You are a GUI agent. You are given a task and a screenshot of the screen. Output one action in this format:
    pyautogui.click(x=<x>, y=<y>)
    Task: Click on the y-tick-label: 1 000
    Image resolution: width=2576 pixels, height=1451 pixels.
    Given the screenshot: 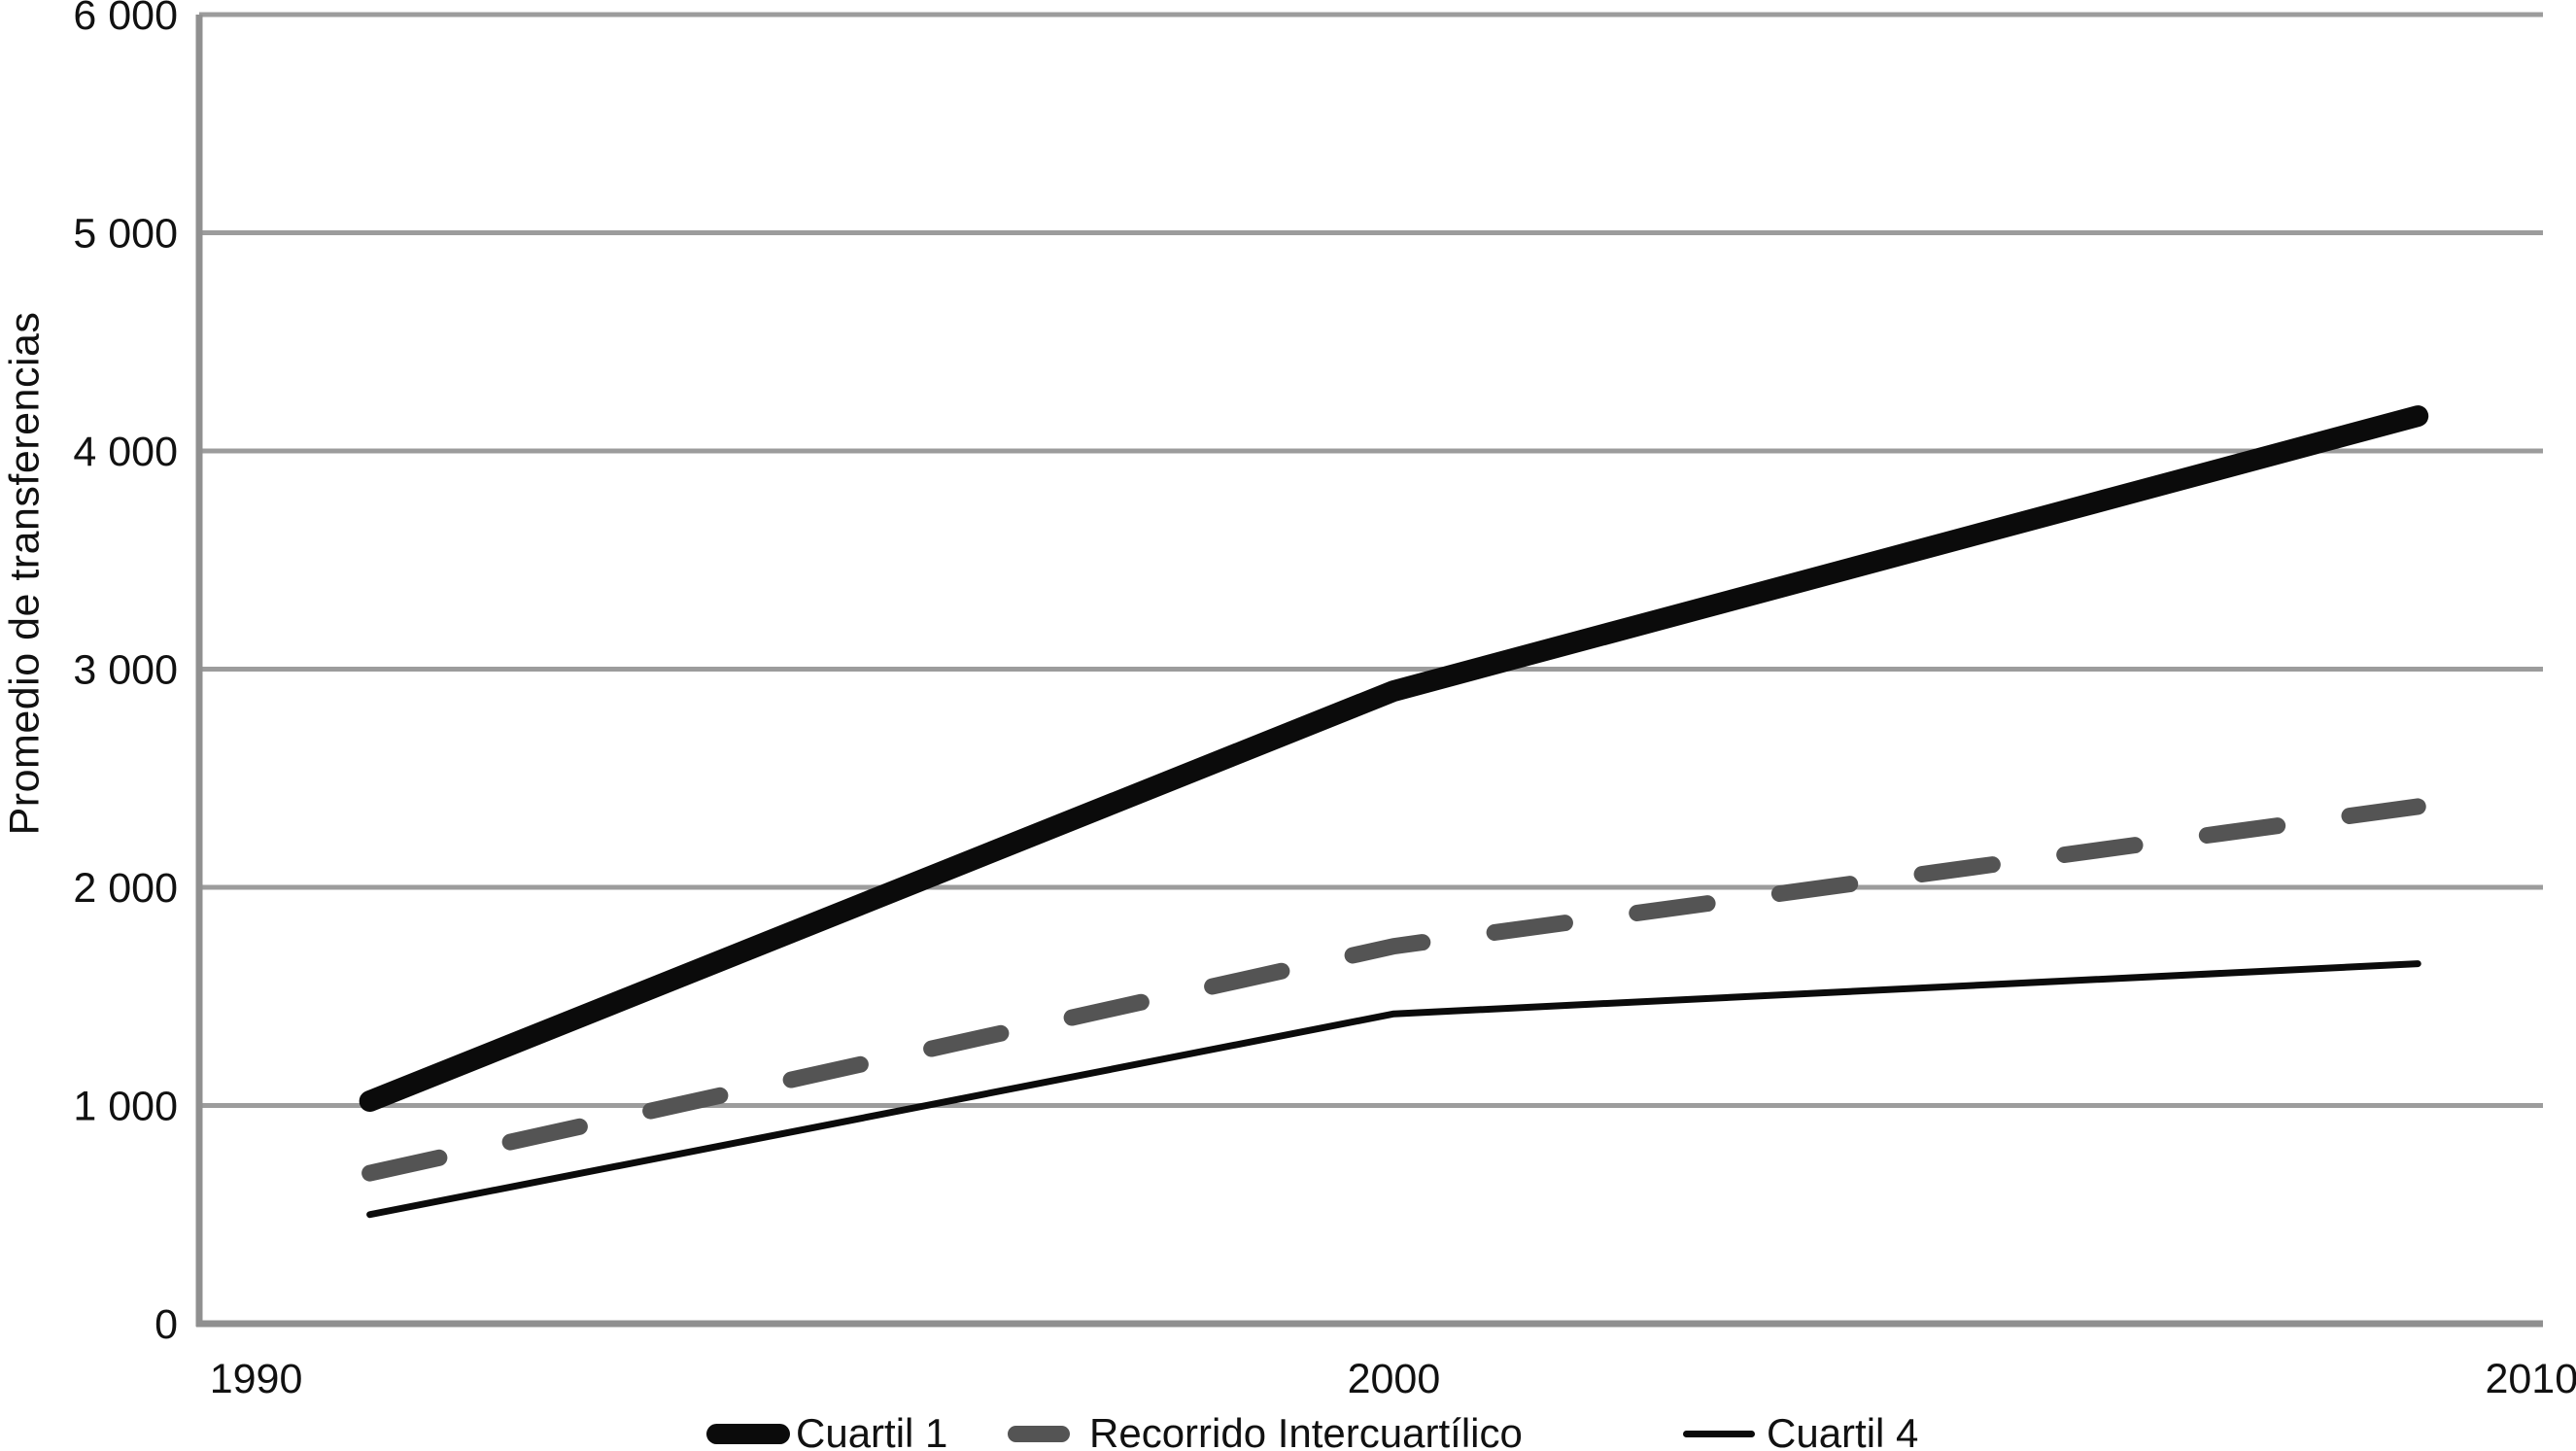 What is the action you would take?
    pyautogui.click(x=126, y=1107)
    